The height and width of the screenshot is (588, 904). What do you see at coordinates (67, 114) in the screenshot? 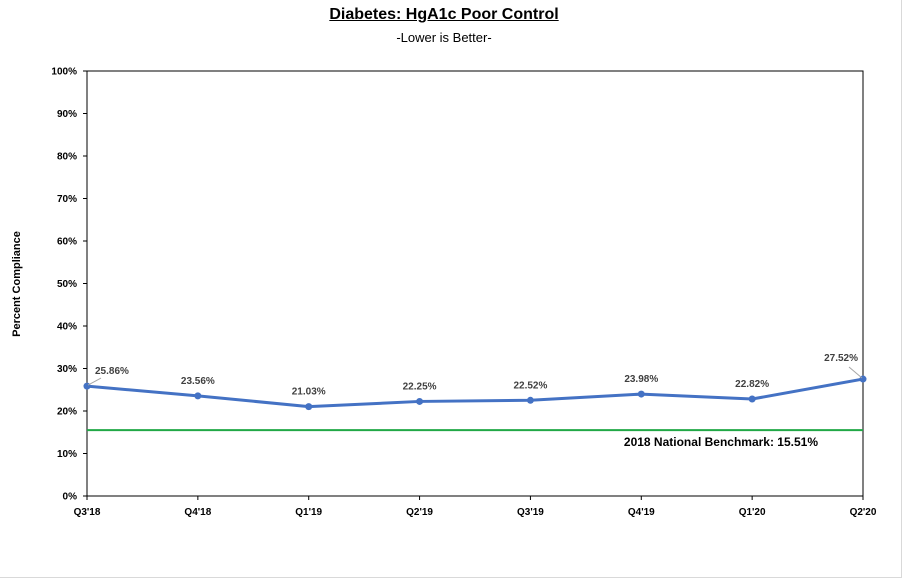
I see `y-tick-label: 90%` at bounding box center [67, 114].